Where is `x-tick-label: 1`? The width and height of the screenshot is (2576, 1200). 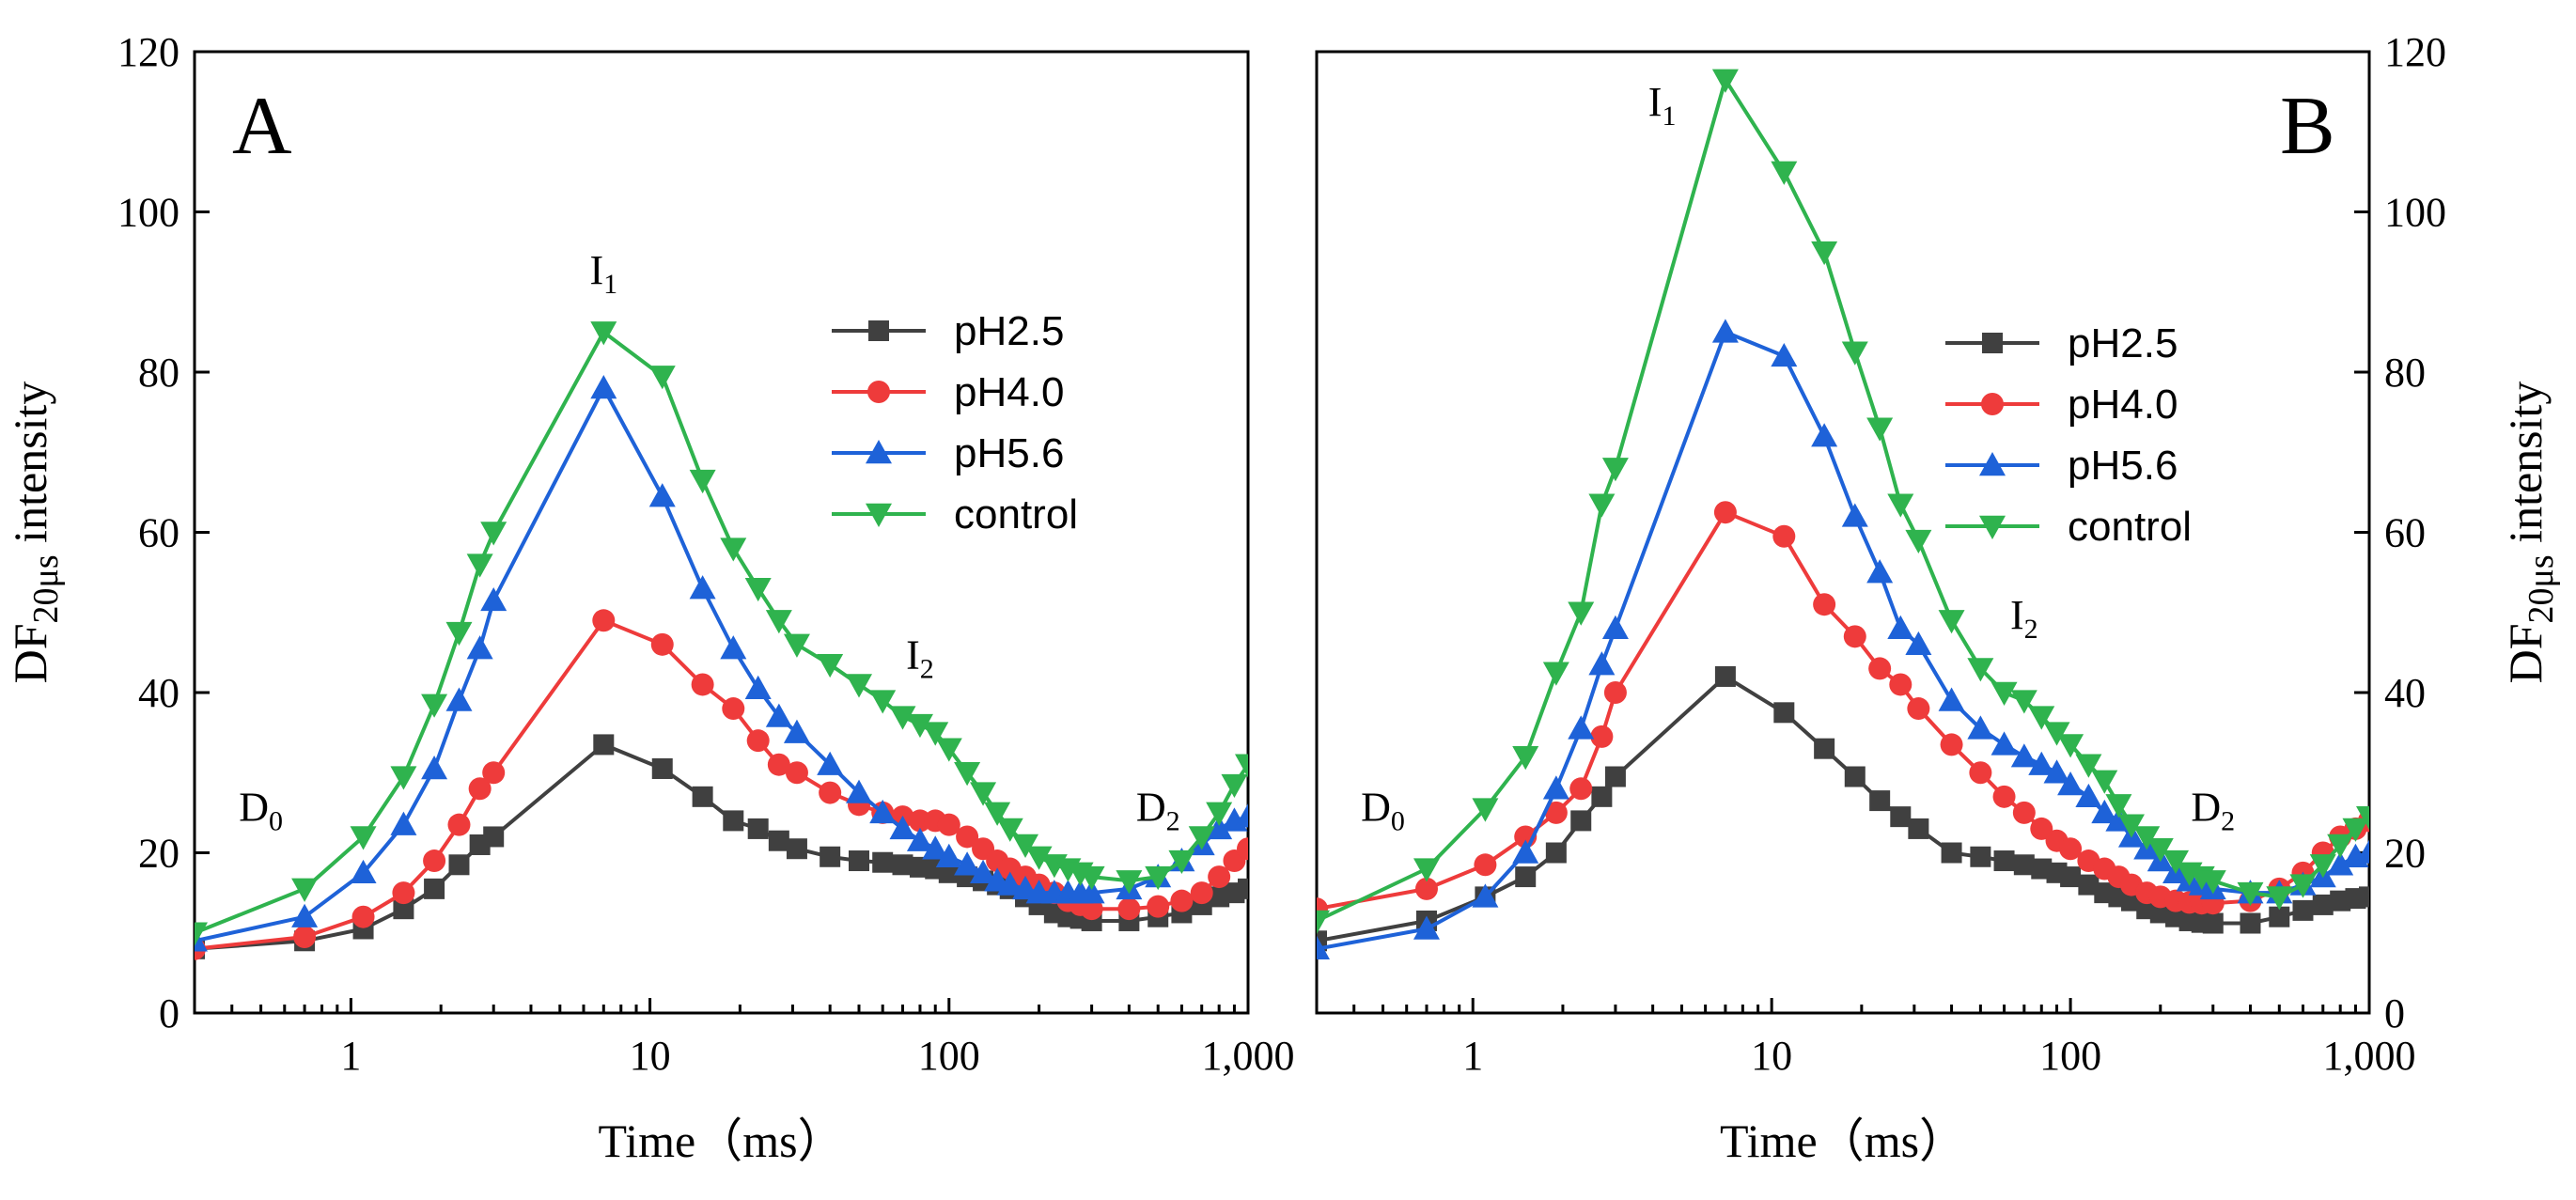 x-tick-label: 1 is located at coordinates (1473, 1056).